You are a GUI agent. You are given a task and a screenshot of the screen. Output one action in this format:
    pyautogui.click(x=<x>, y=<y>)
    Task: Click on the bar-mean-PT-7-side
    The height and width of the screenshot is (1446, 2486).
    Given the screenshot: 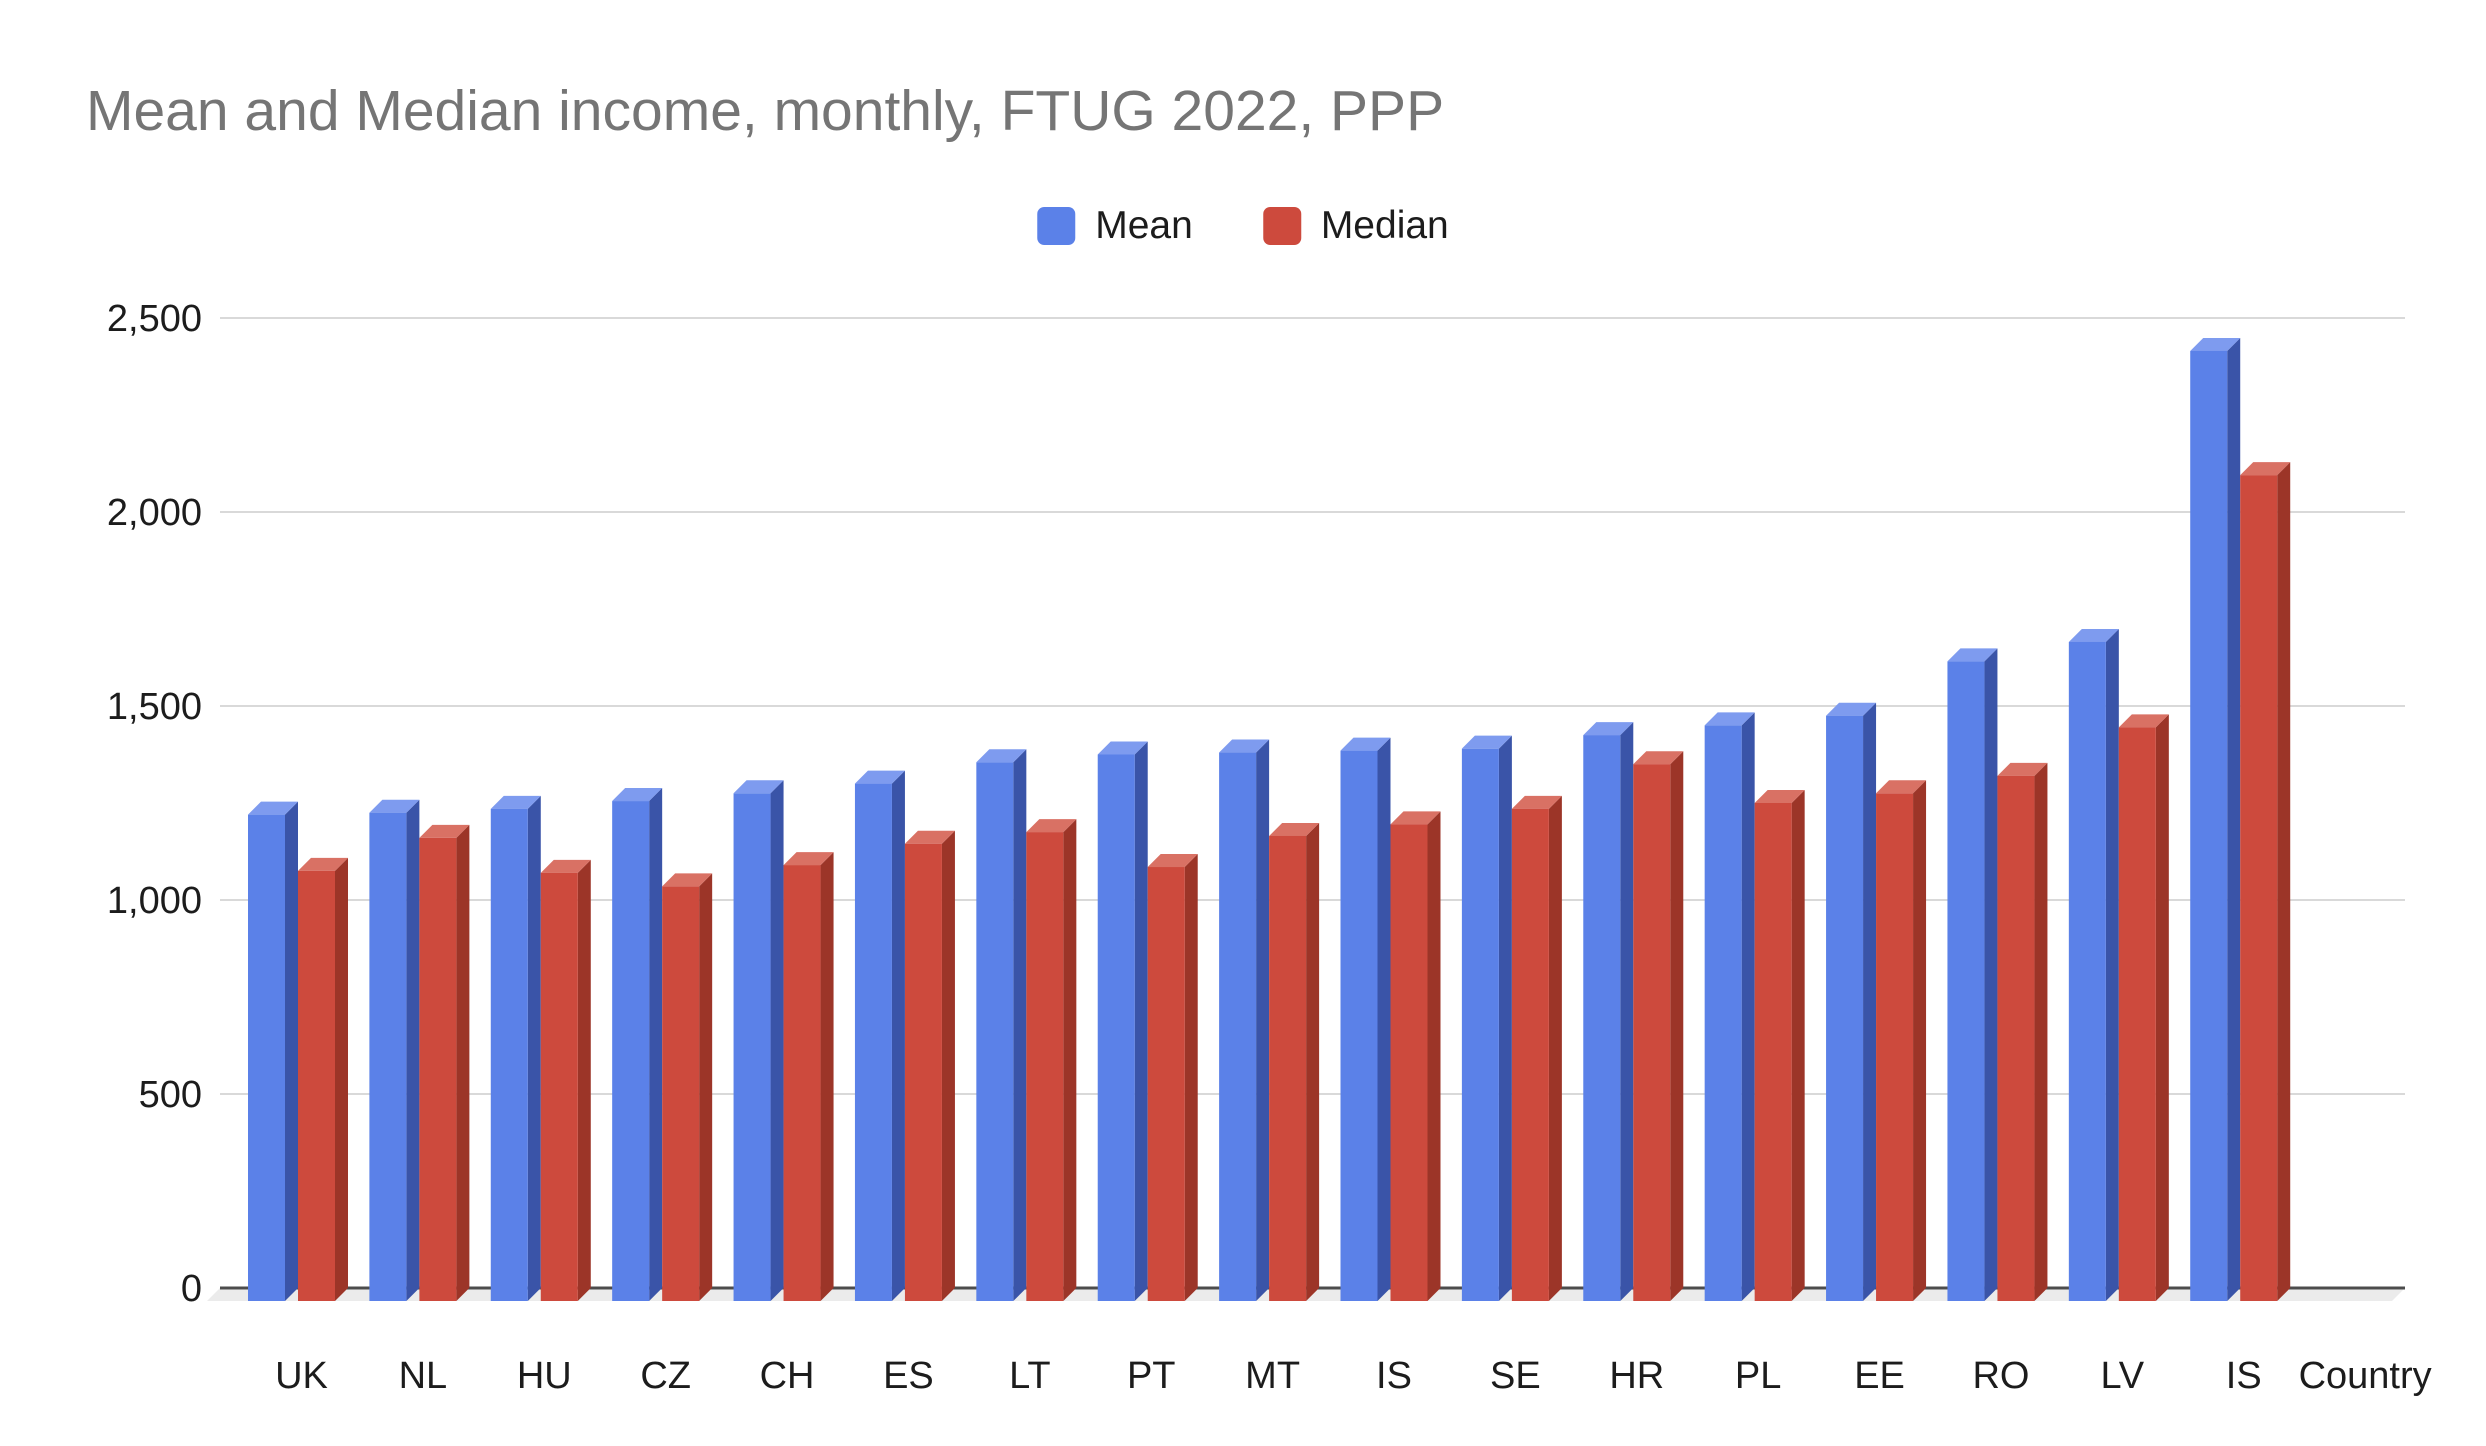 What is the action you would take?
    pyautogui.click(x=1141, y=1021)
    